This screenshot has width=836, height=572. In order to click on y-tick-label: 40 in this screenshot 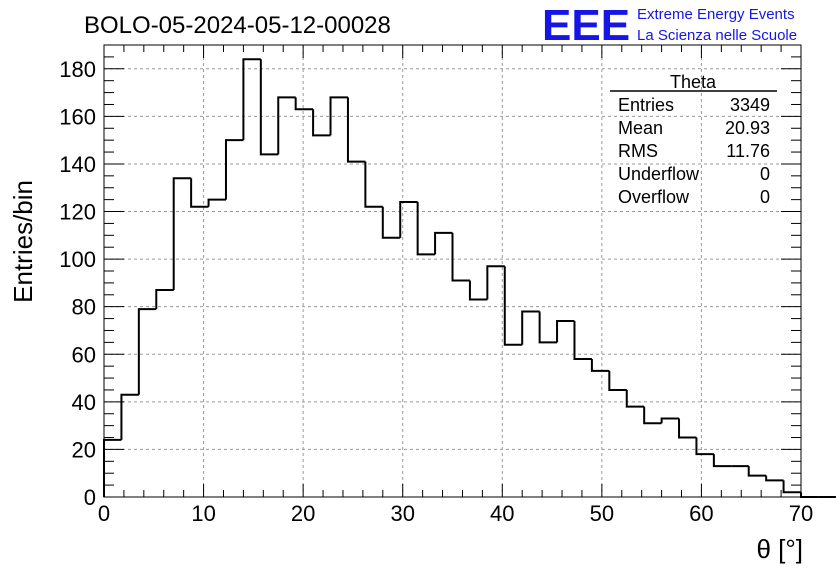, I will do `click(84, 402)`.